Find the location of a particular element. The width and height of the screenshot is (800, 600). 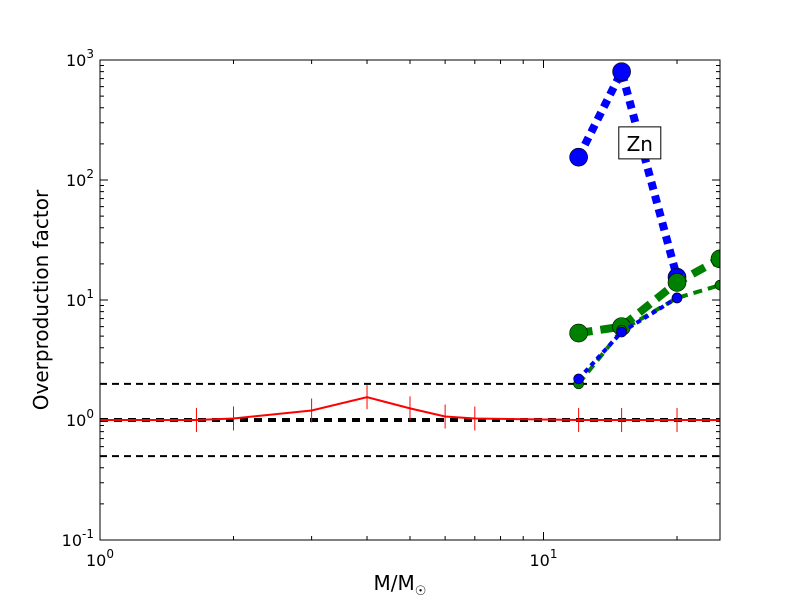

annotation-box is located at coordinates (640, 143).